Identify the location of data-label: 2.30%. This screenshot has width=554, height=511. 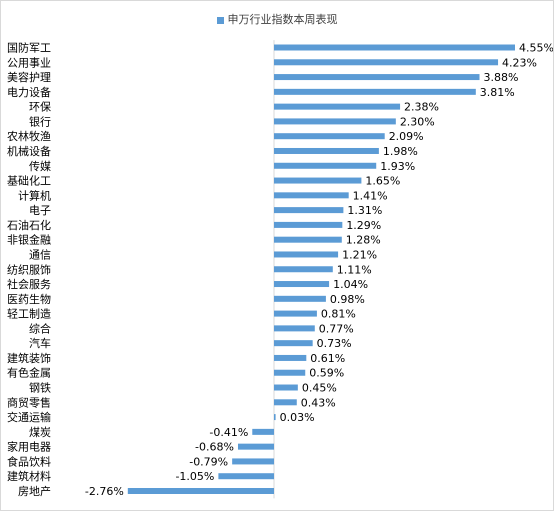
(417, 121).